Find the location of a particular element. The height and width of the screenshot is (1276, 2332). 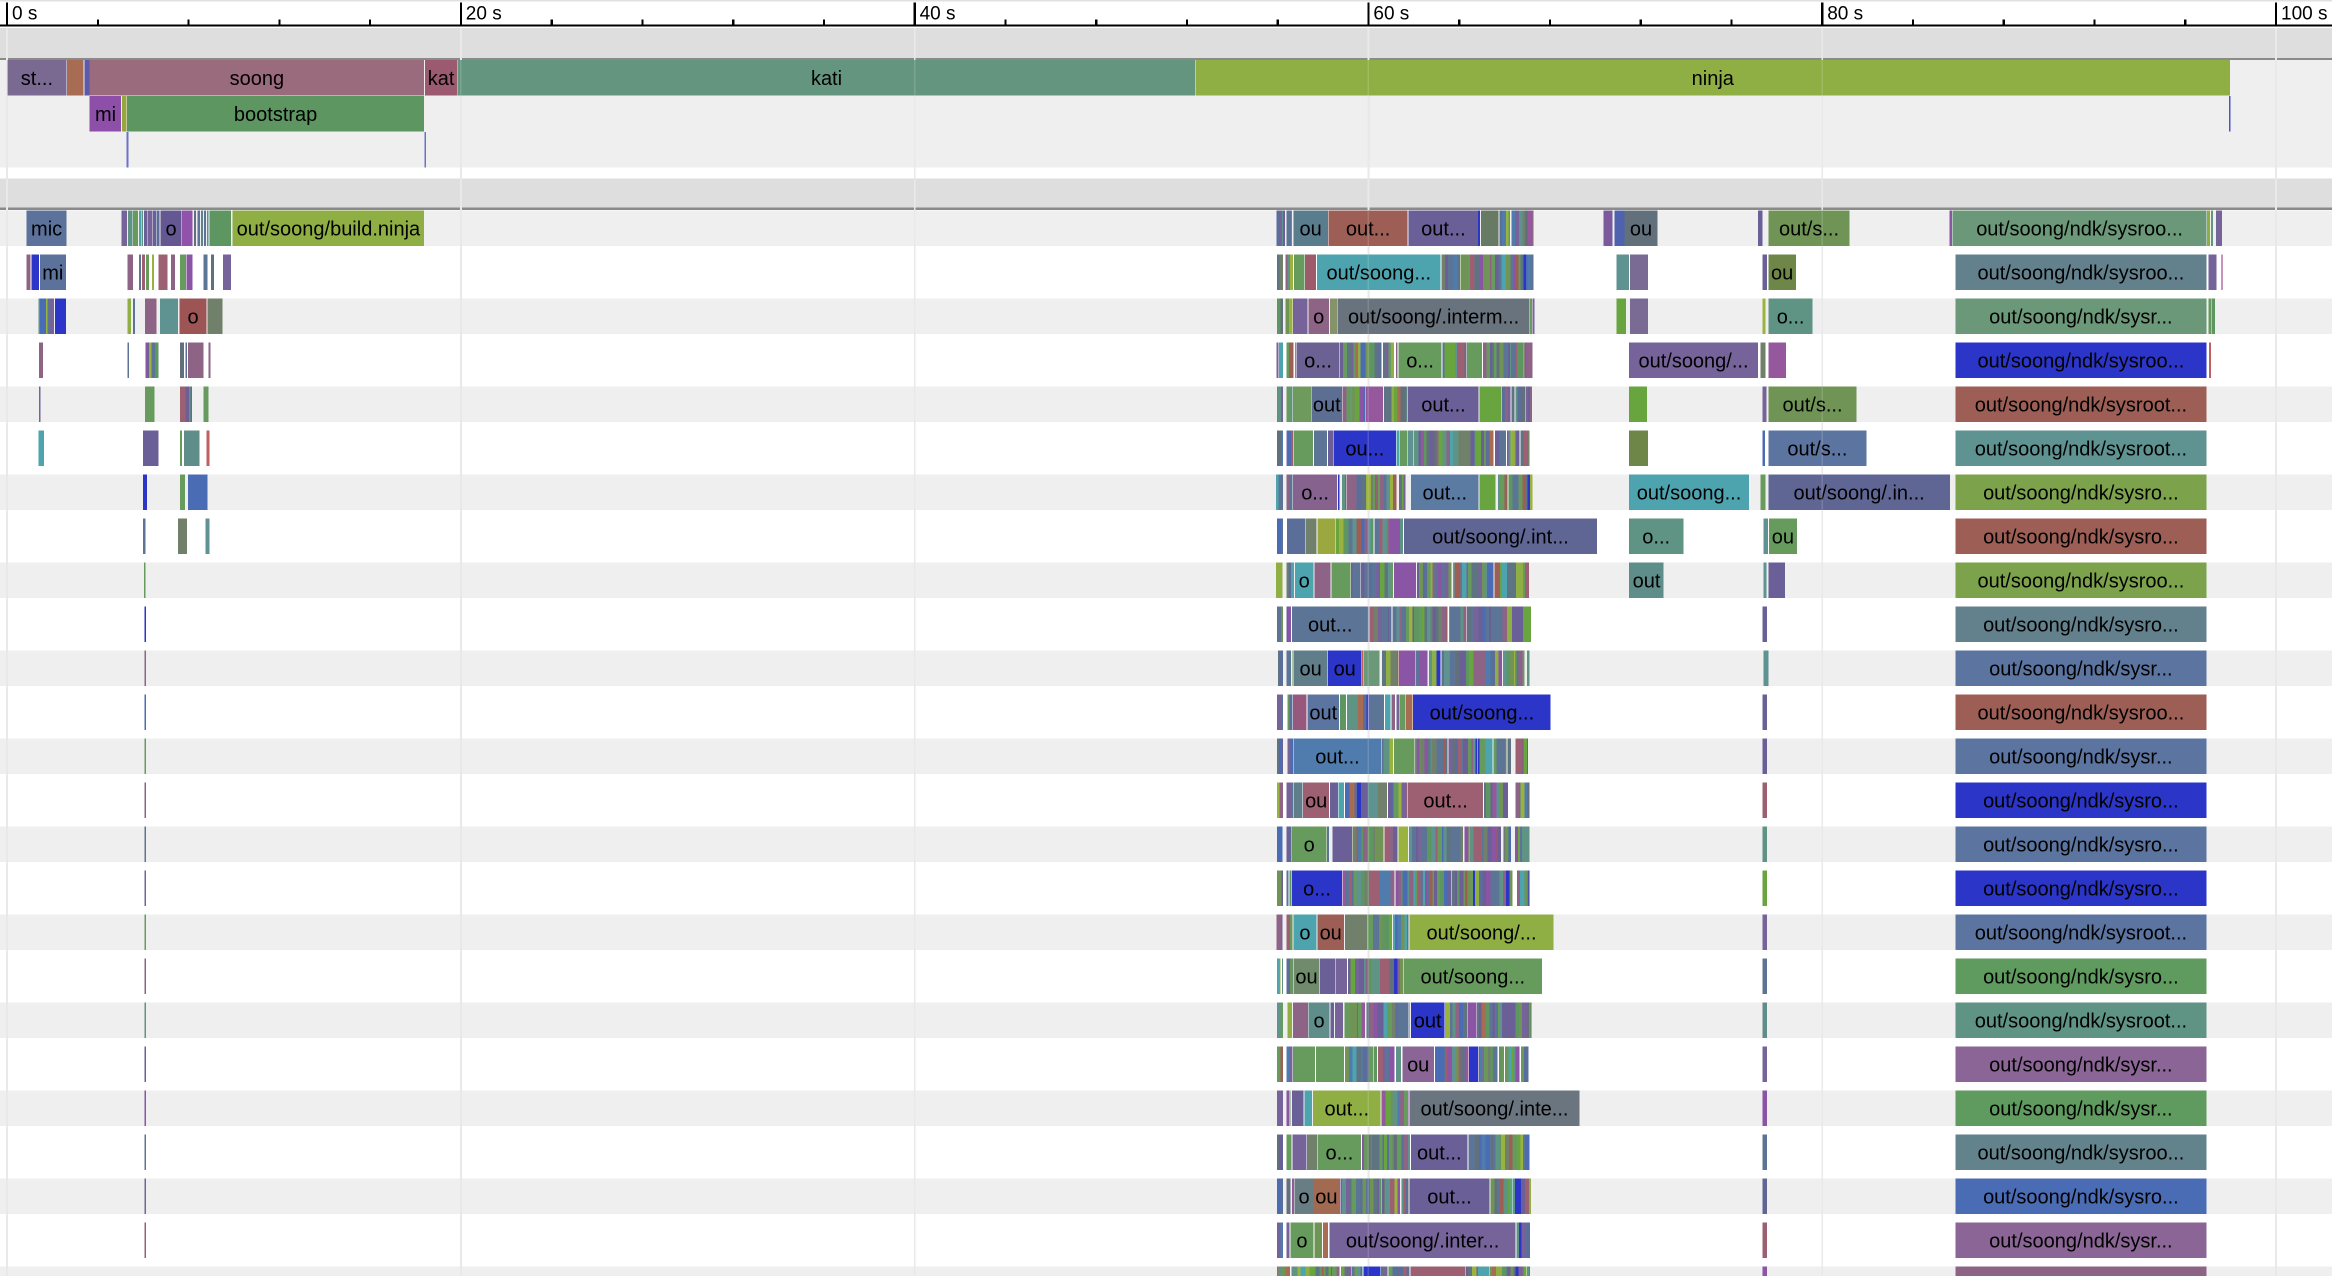

svg-text: 80 s is located at coordinates (1845, 14).